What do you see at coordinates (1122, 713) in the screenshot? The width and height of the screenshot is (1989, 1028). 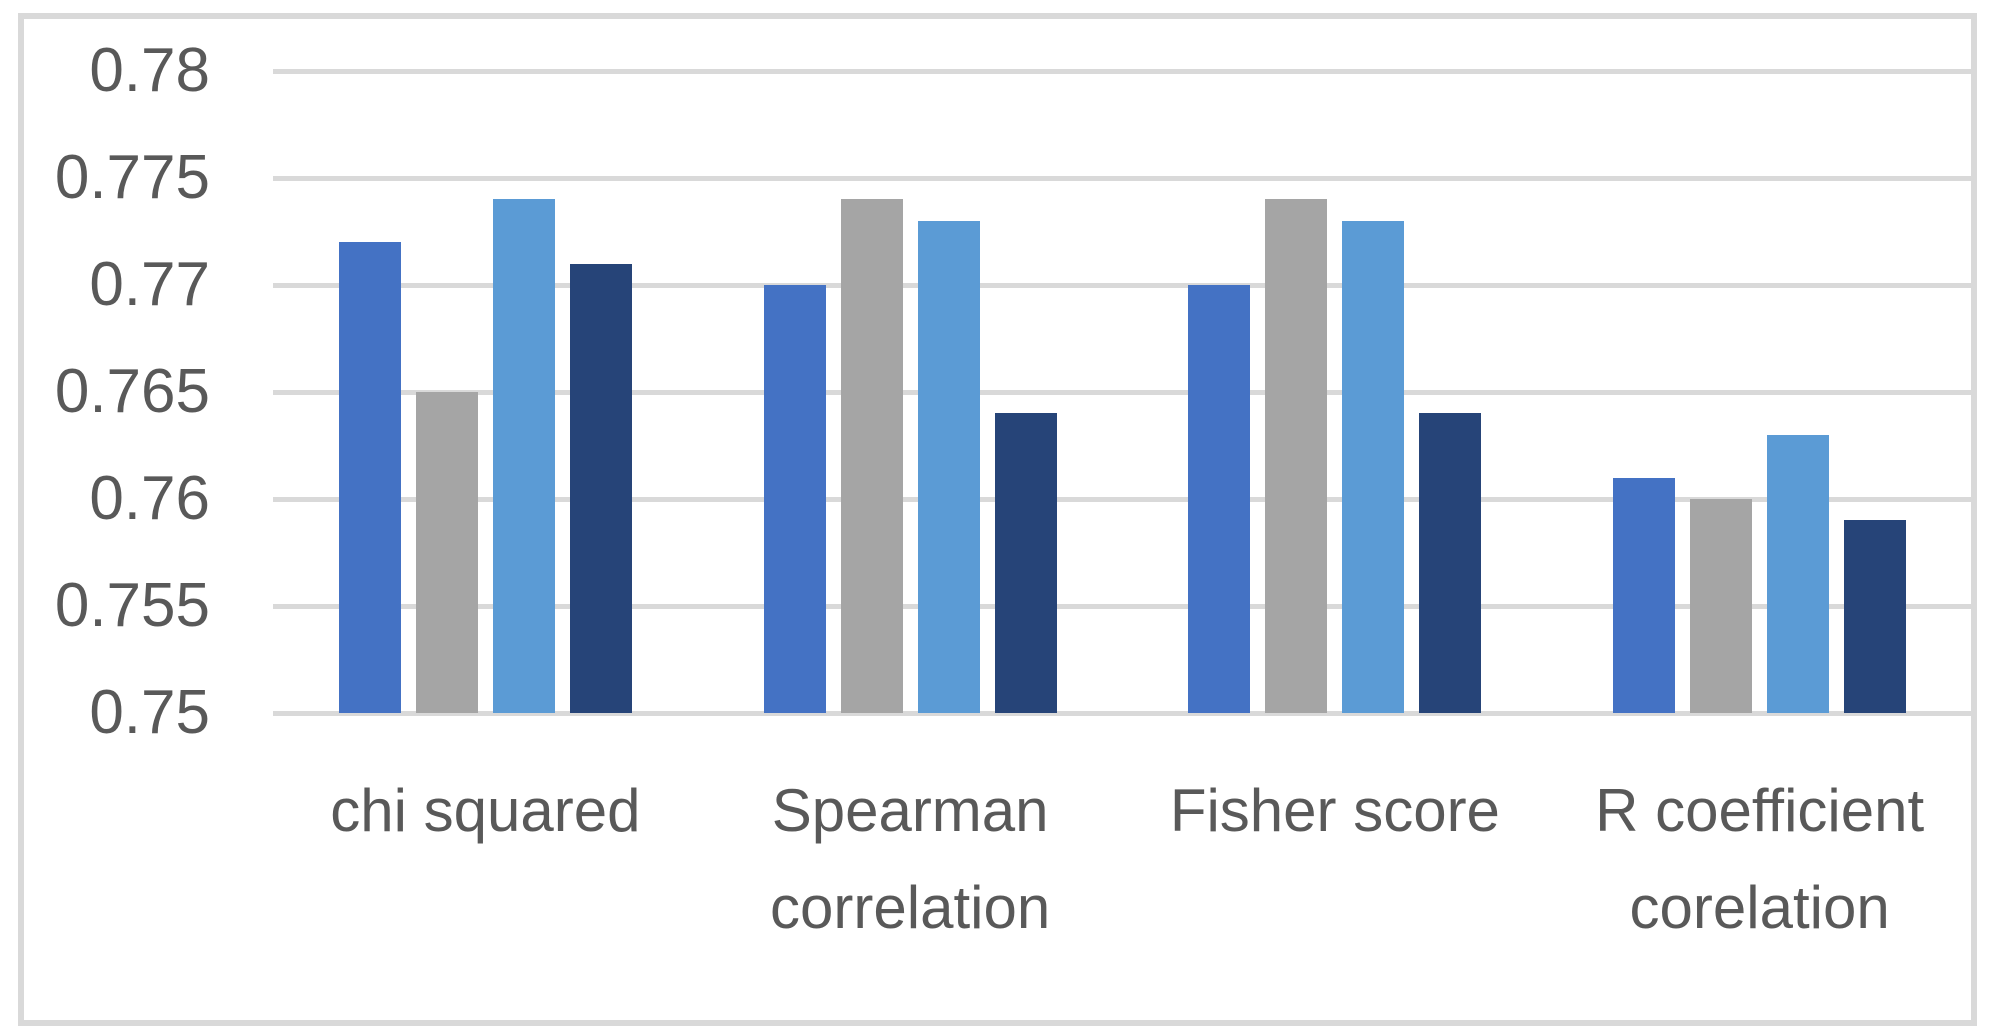 I see `x-axis-line` at bounding box center [1122, 713].